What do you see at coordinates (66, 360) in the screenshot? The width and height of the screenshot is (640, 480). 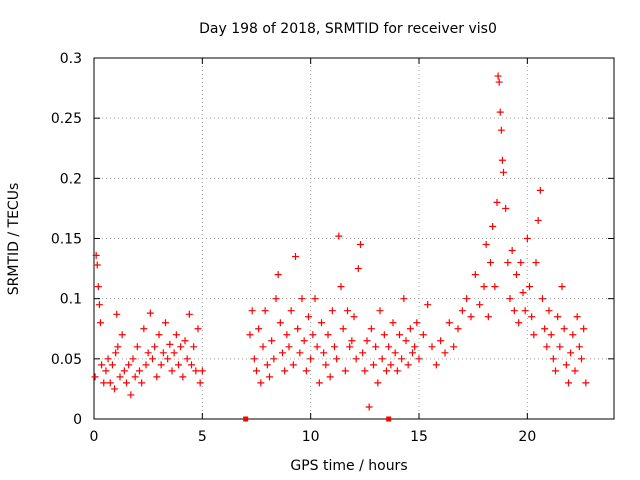 I see `y-tick-label: 0.05` at bounding box center [66, 360].